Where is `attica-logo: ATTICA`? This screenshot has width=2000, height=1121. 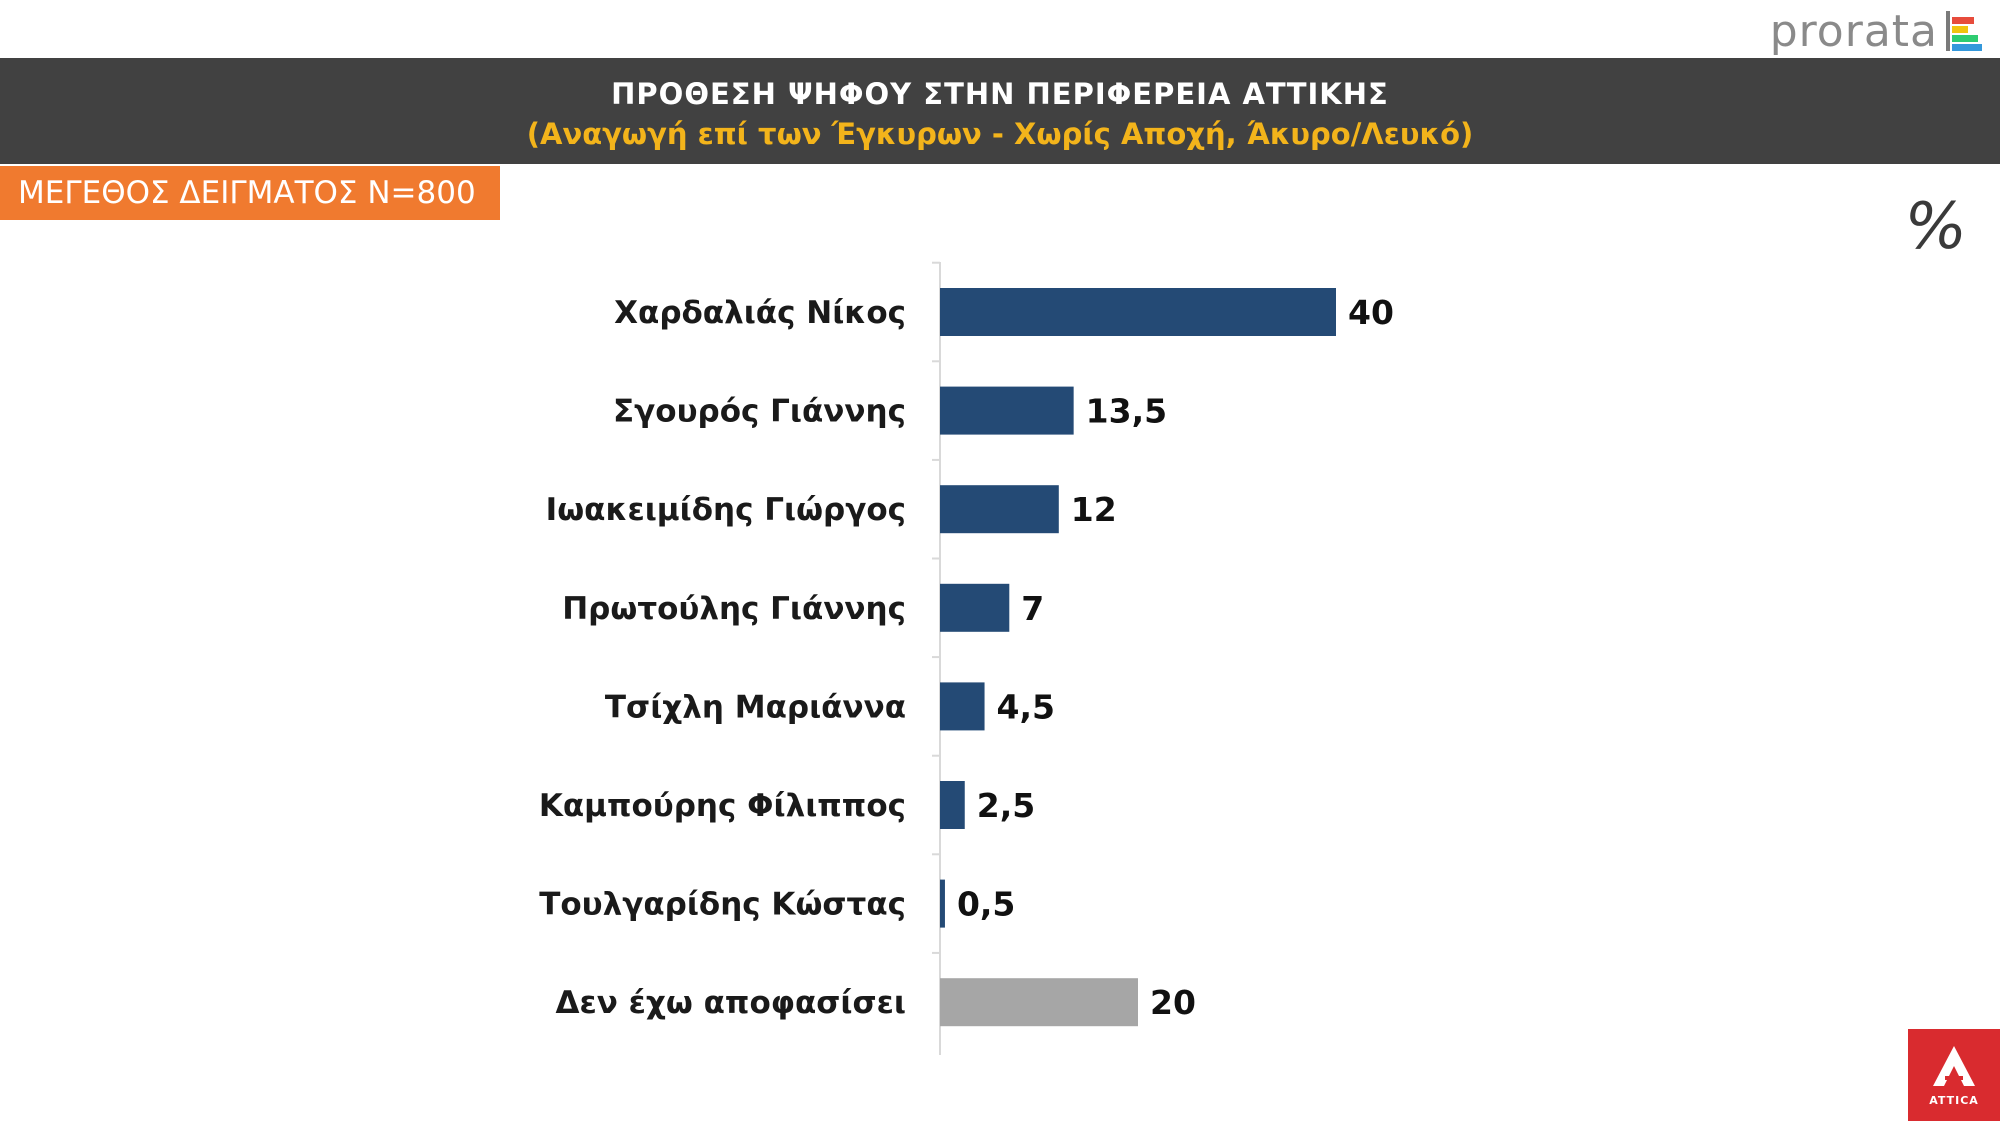 attica-logo: ATTICA is located at coordinates (1954, 1075).